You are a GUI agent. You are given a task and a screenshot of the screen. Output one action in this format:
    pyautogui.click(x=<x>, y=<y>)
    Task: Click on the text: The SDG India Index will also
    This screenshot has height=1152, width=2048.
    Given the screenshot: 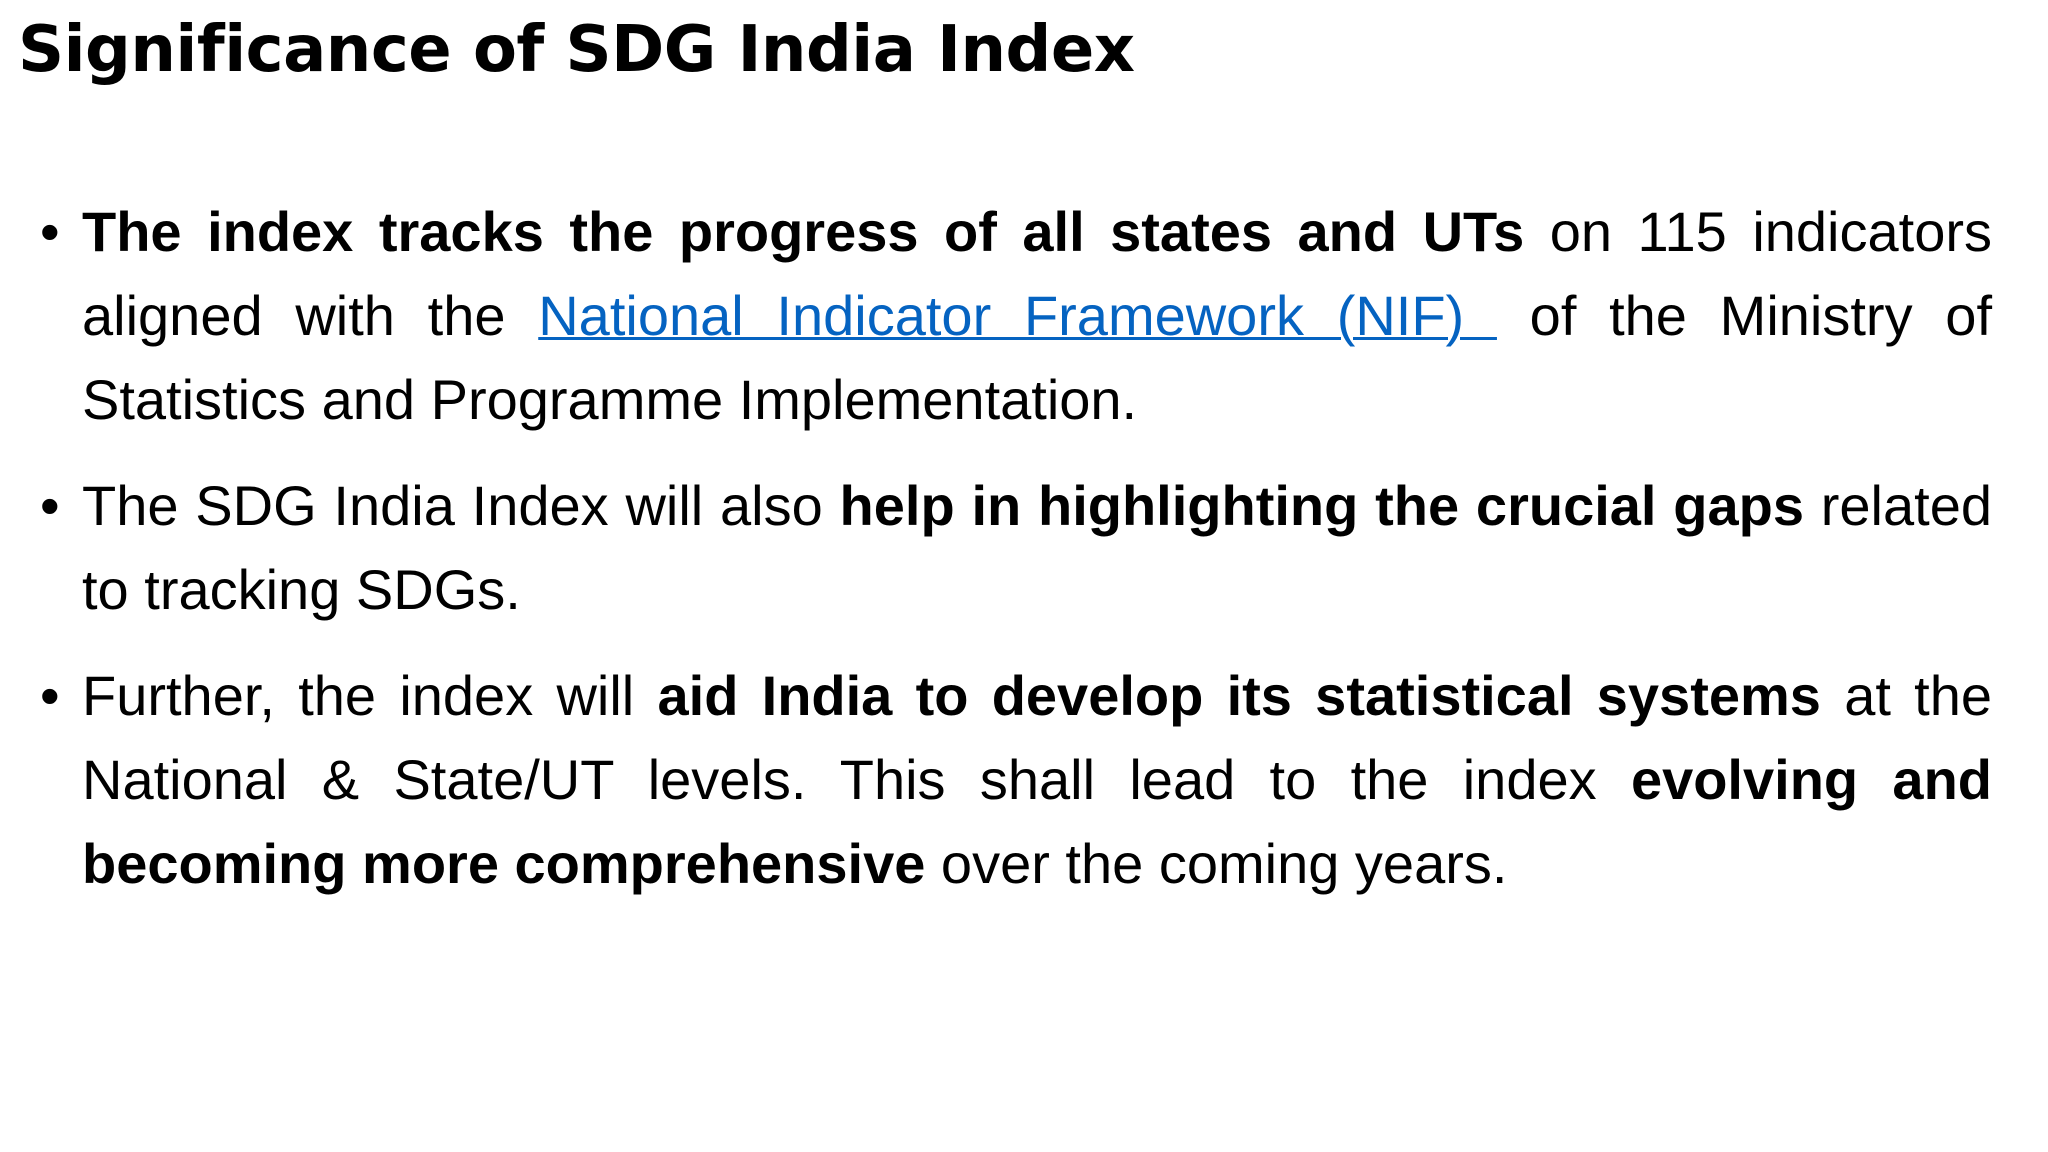 What is the action you would take?
    pyautogui.click(x=461, y=505)
    